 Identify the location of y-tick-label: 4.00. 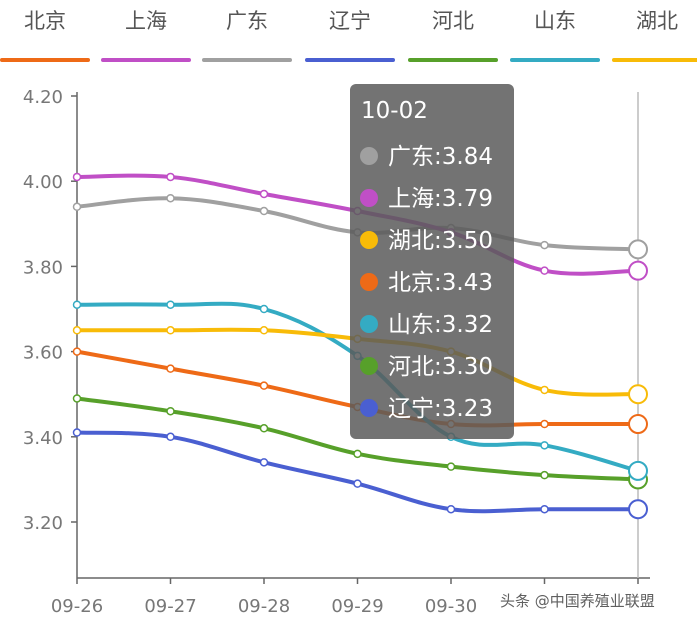
(43, 182).